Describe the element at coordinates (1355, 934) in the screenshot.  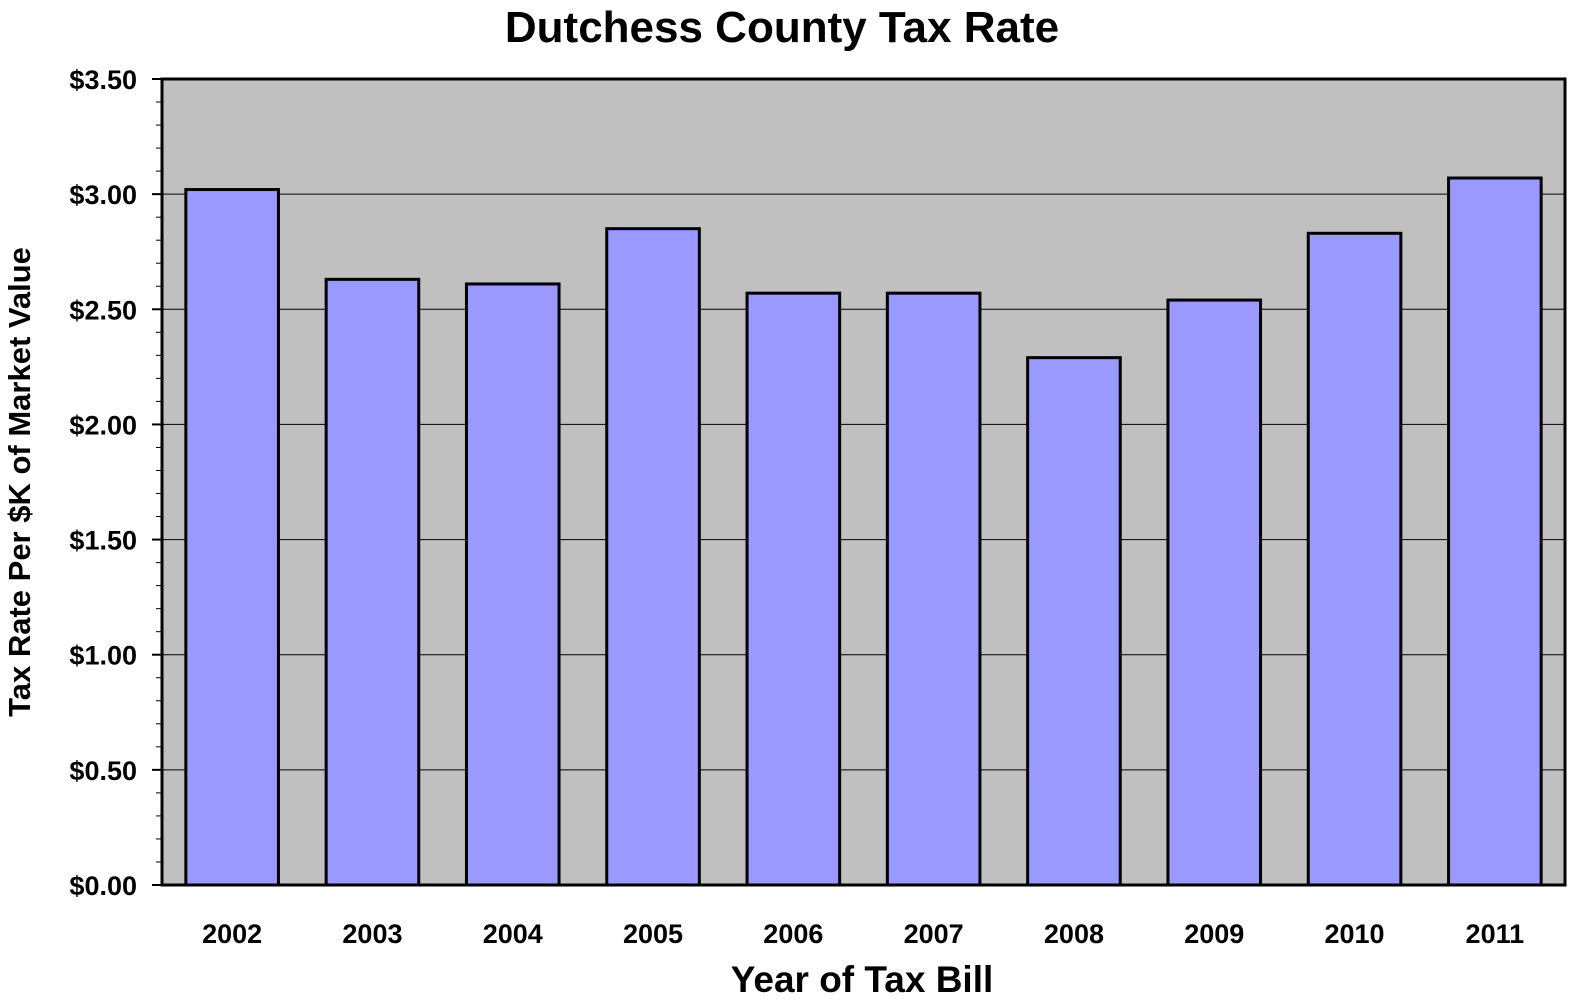
I see `x-tick-label: 2010` at that location.